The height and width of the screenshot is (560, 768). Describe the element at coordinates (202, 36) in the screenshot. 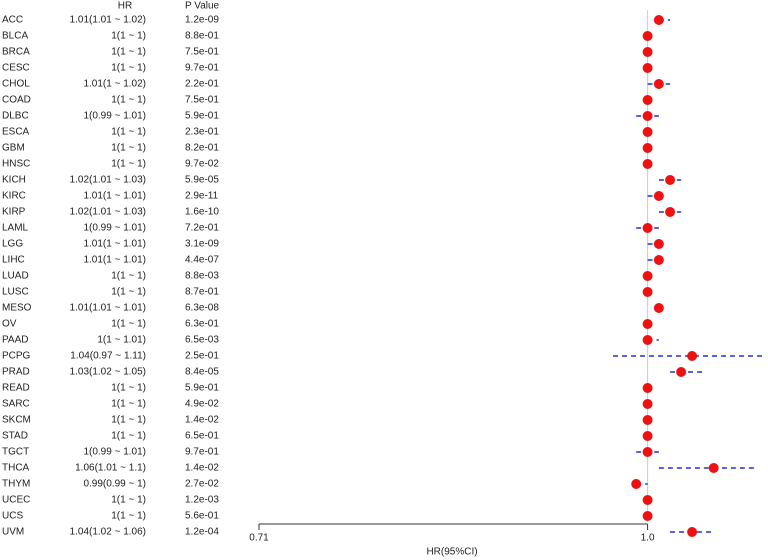

I see `p-value: 8.8e-01` at that location.